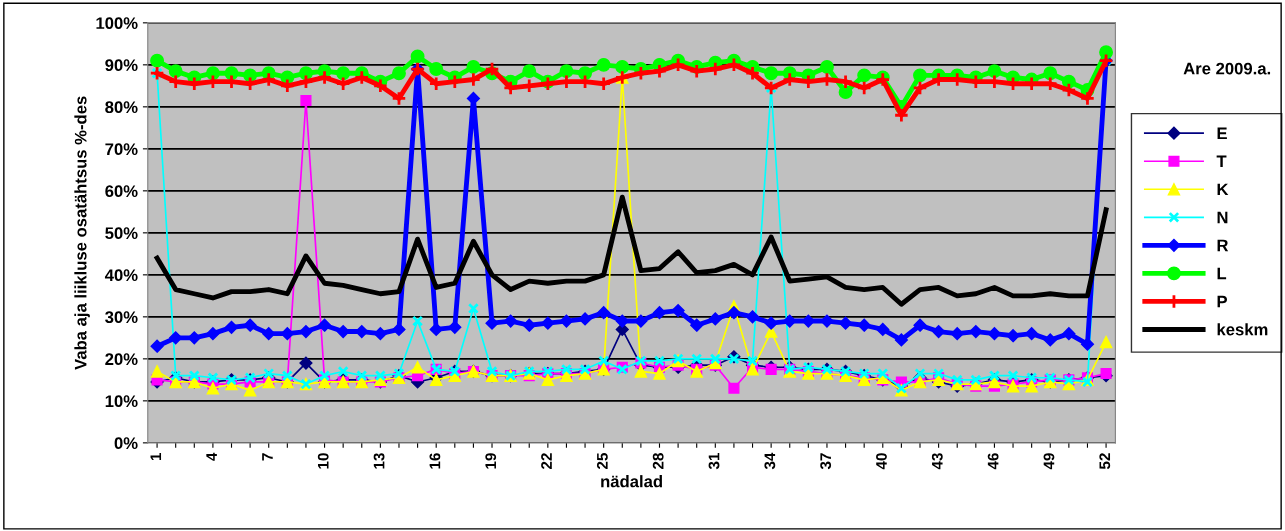 The height and width of the screenshot is (531, 1285). I want to click on legend-label: E, so click(1222, 133).